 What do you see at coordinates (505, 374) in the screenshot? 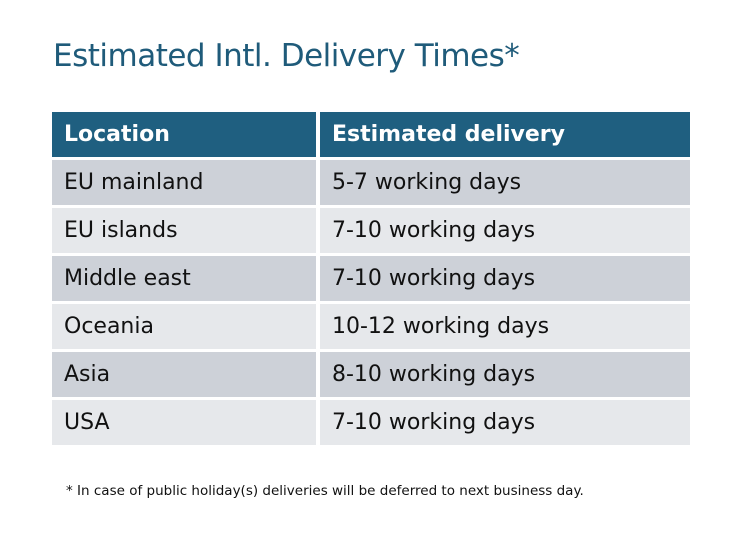
I see `delivery-cell: 8-10 working days` at bounding box center [505, 374].